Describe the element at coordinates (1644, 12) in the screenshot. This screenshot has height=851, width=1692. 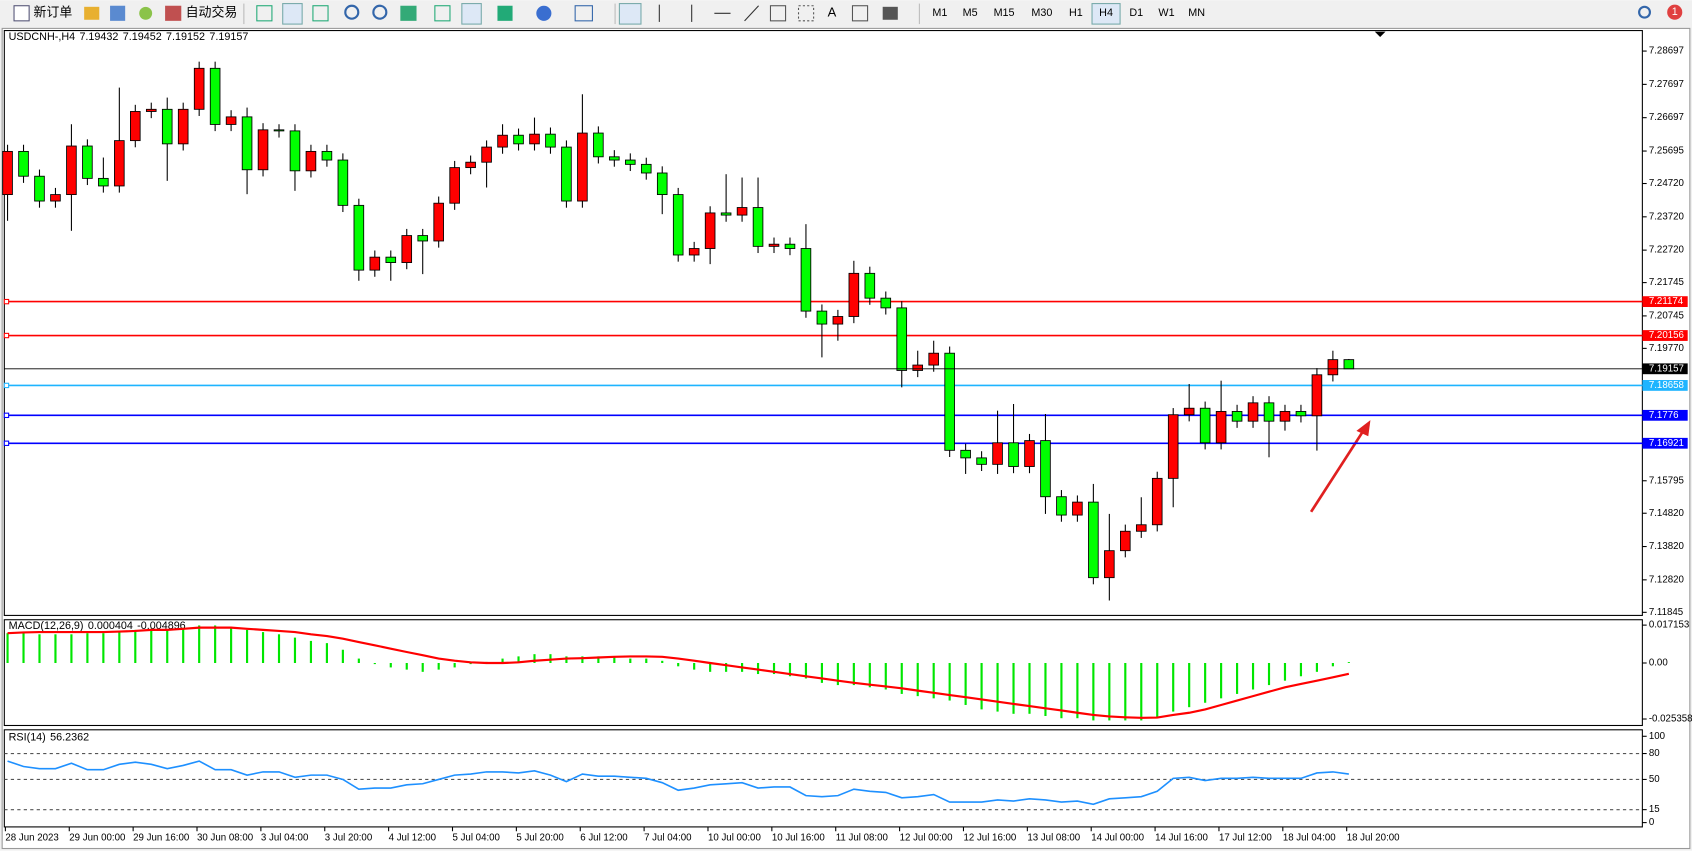
I see `search-button` at that location.